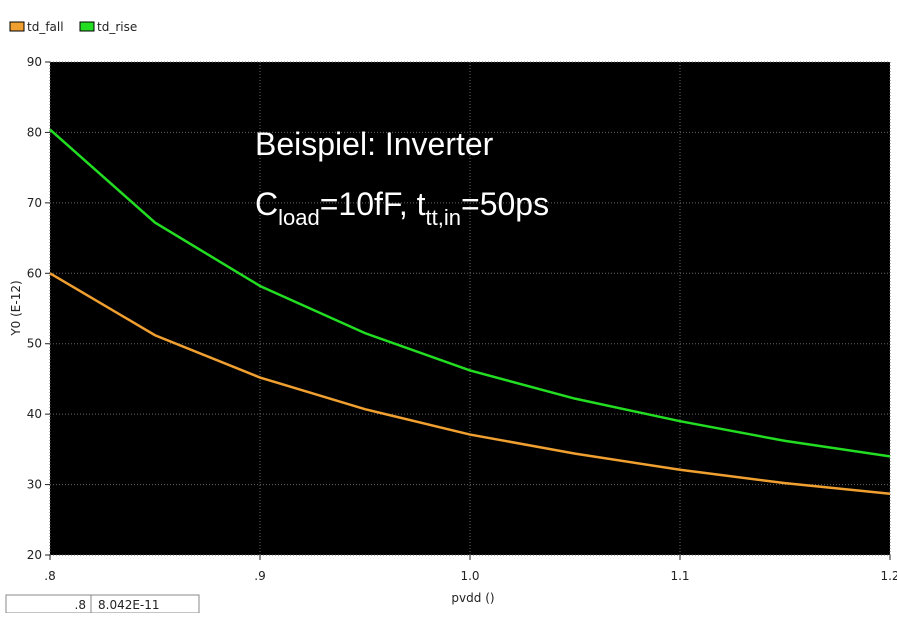 This screenshot has width=897, height=617. I want to click on annotation: Cload=10fF, ttt,in=50ps, so click(402, 208).